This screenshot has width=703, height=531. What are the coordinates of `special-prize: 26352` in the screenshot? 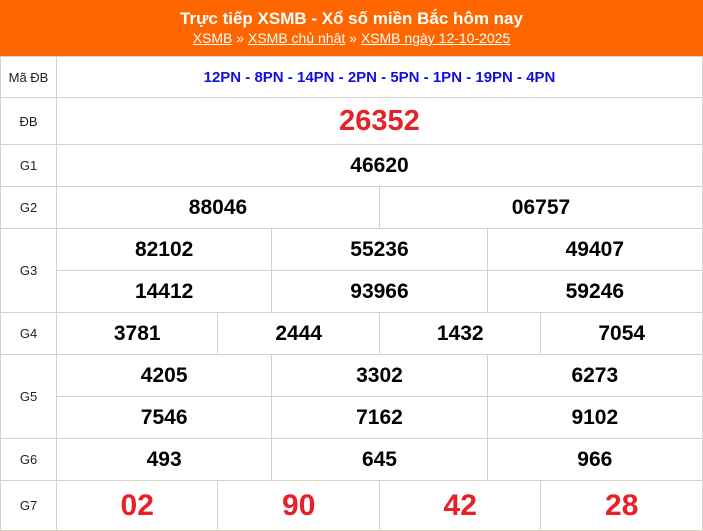 It's located at (379, 121).